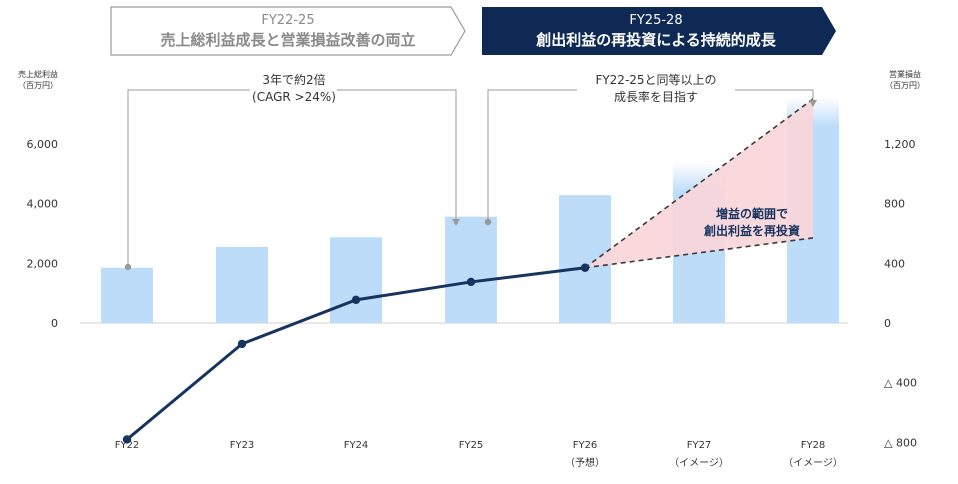  Describe the element at coordinates (894, 263) in the screenshot. I see `right-tick-label: 400` at that location.